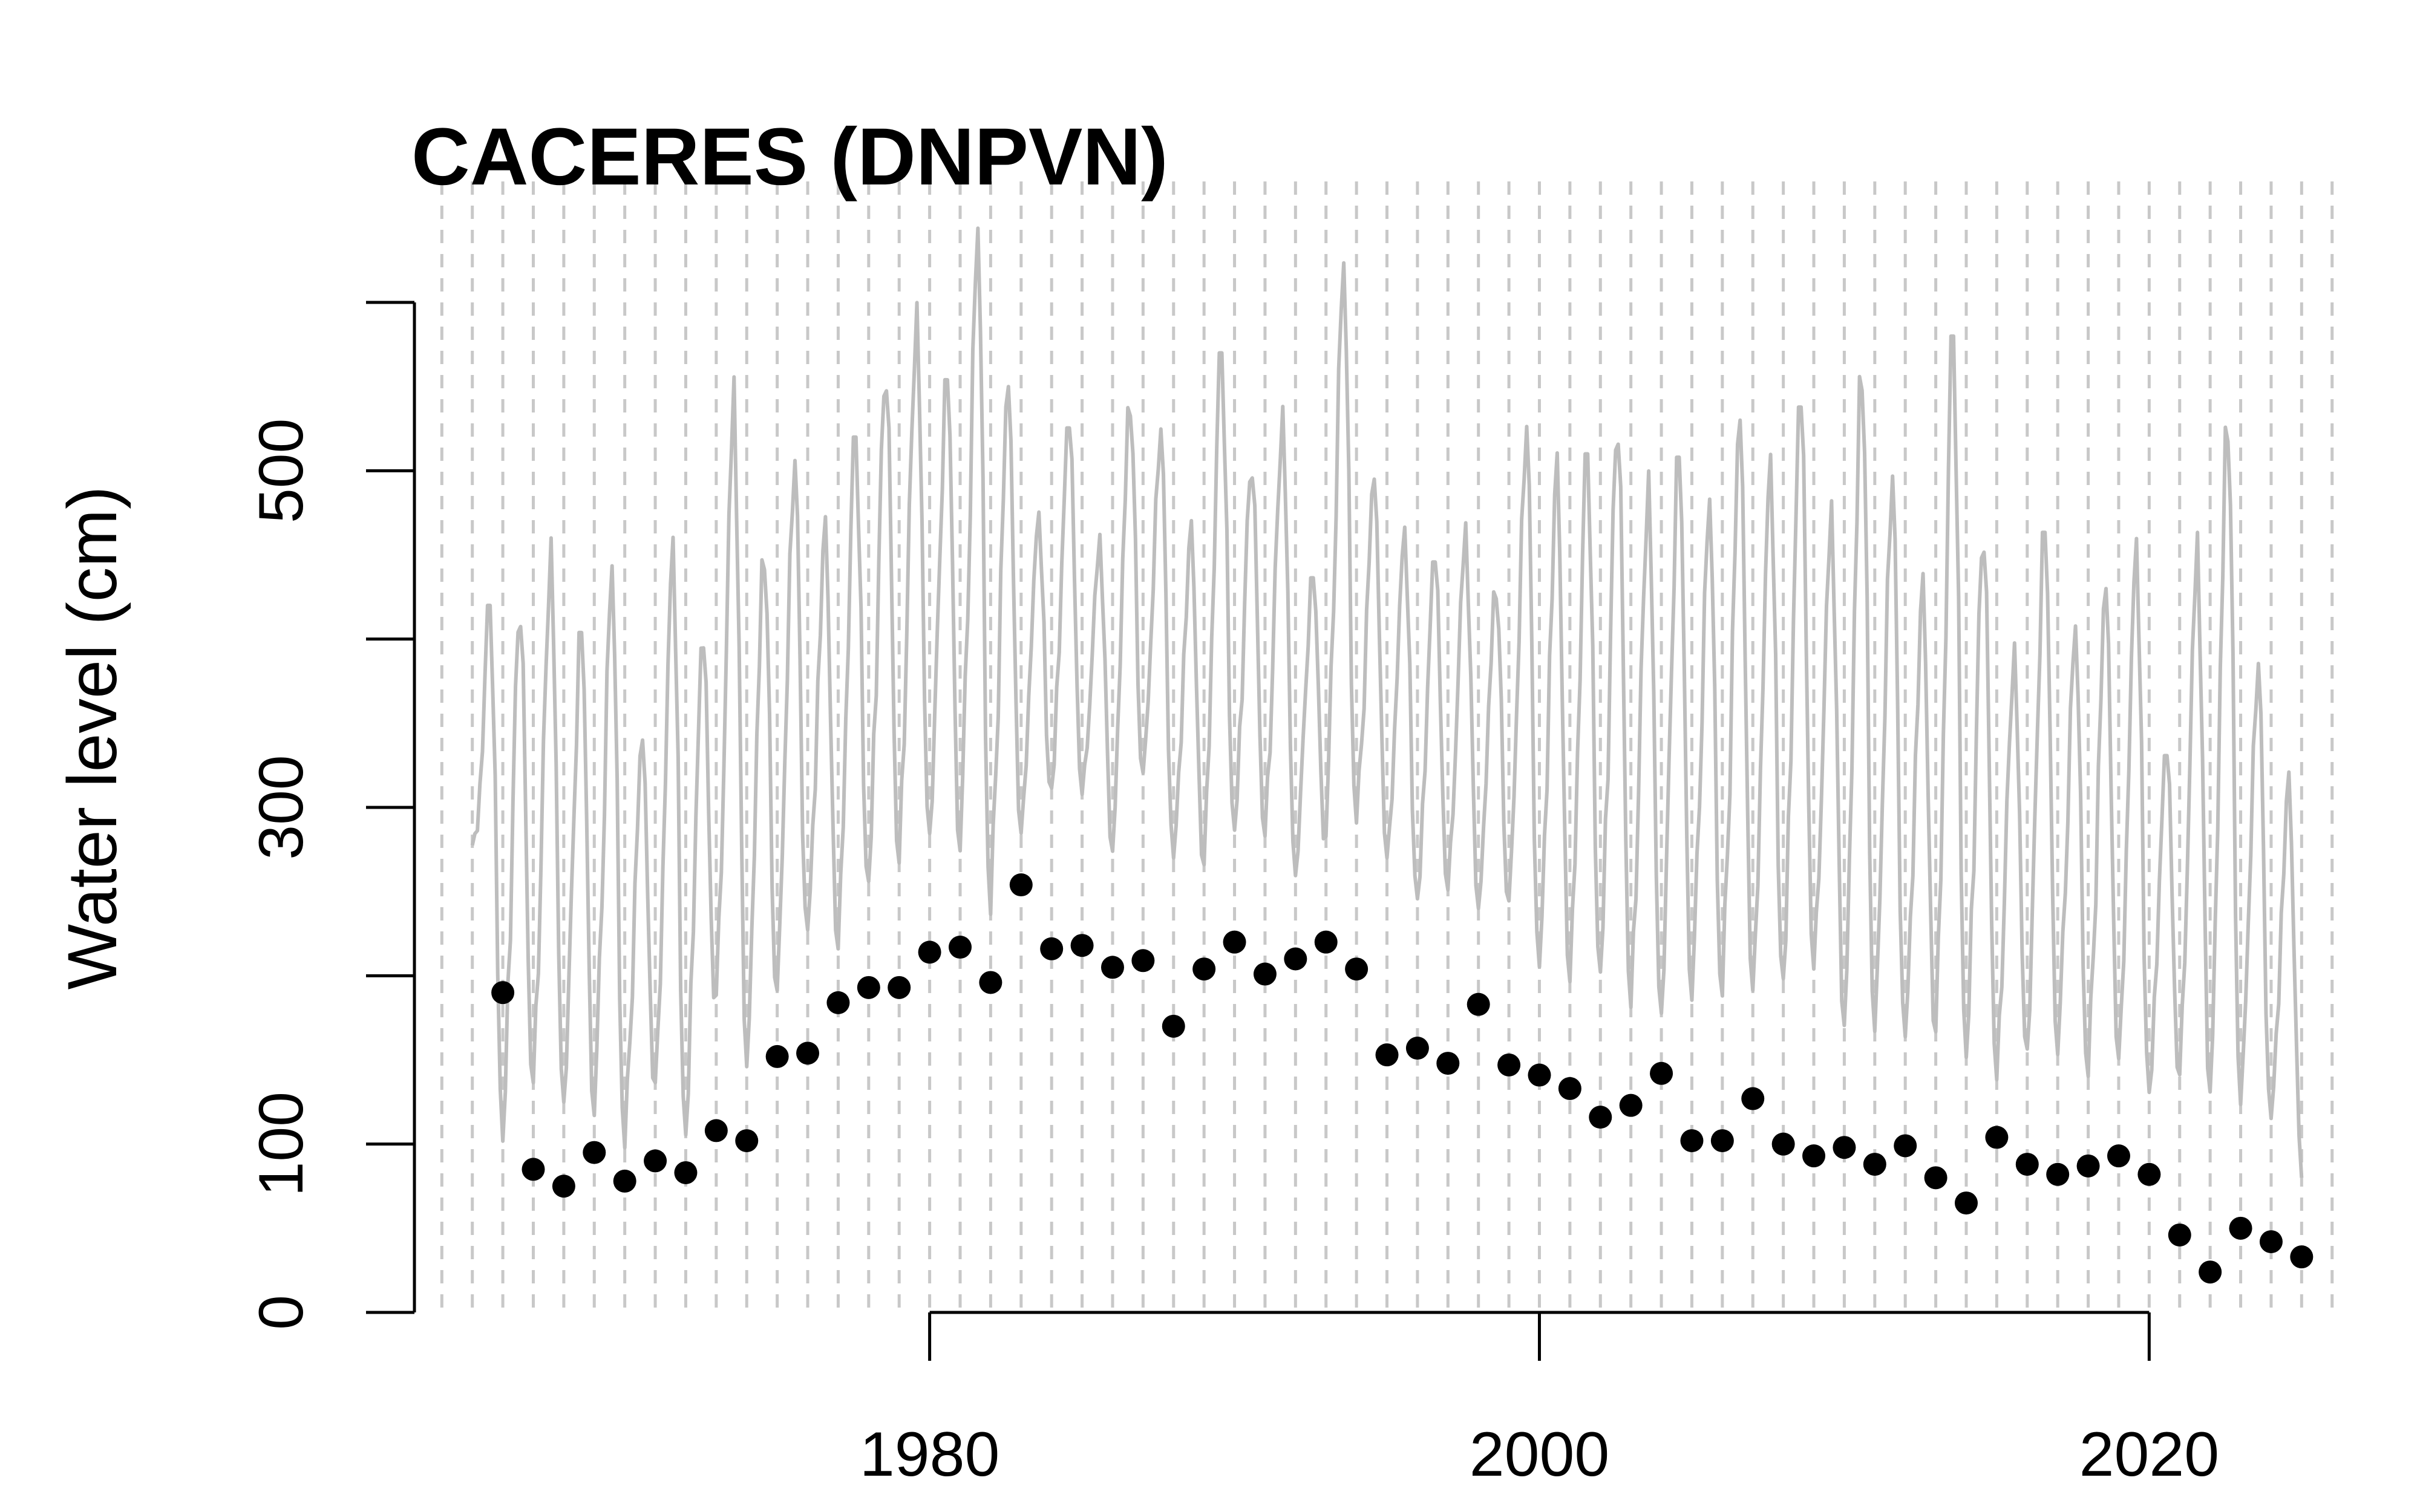  Describe the element at coordinates (1357, 969) in the screenshot. I see `data-point-1994` at that location.